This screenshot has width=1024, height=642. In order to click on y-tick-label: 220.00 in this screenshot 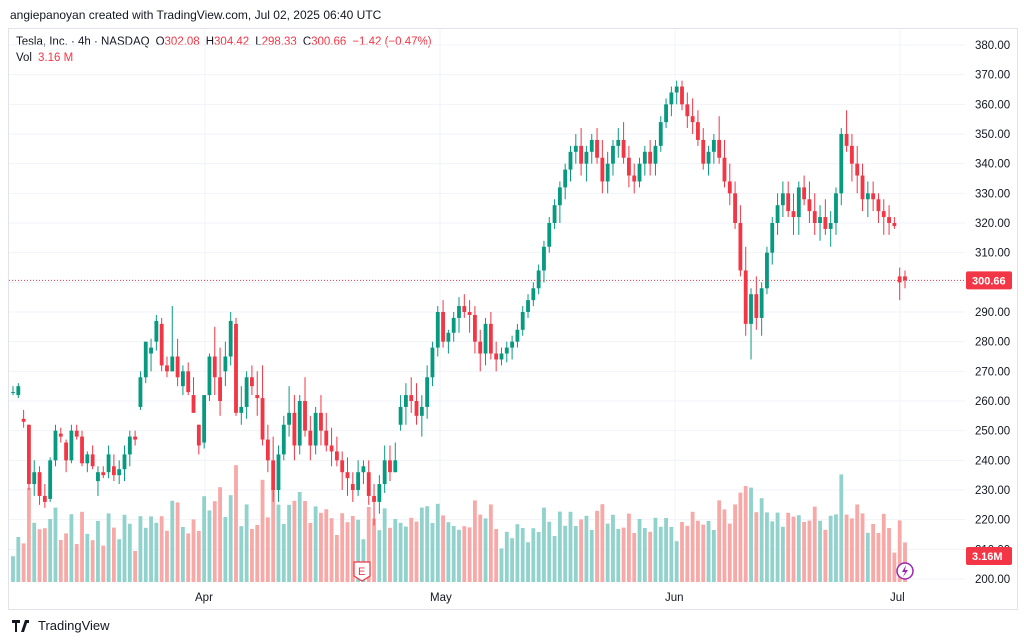, I will do `click(992, 521)`.